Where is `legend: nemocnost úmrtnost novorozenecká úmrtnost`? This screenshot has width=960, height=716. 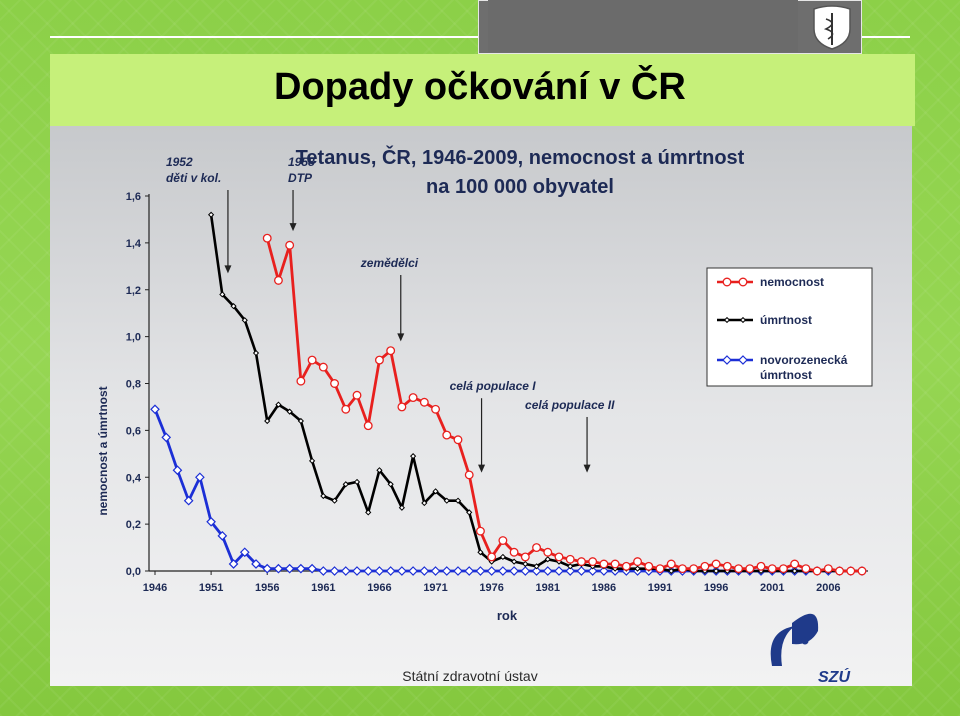
legend: nemocnost úmrtnost novorozenecká úmrtnost is located at coordinates (789, 327).